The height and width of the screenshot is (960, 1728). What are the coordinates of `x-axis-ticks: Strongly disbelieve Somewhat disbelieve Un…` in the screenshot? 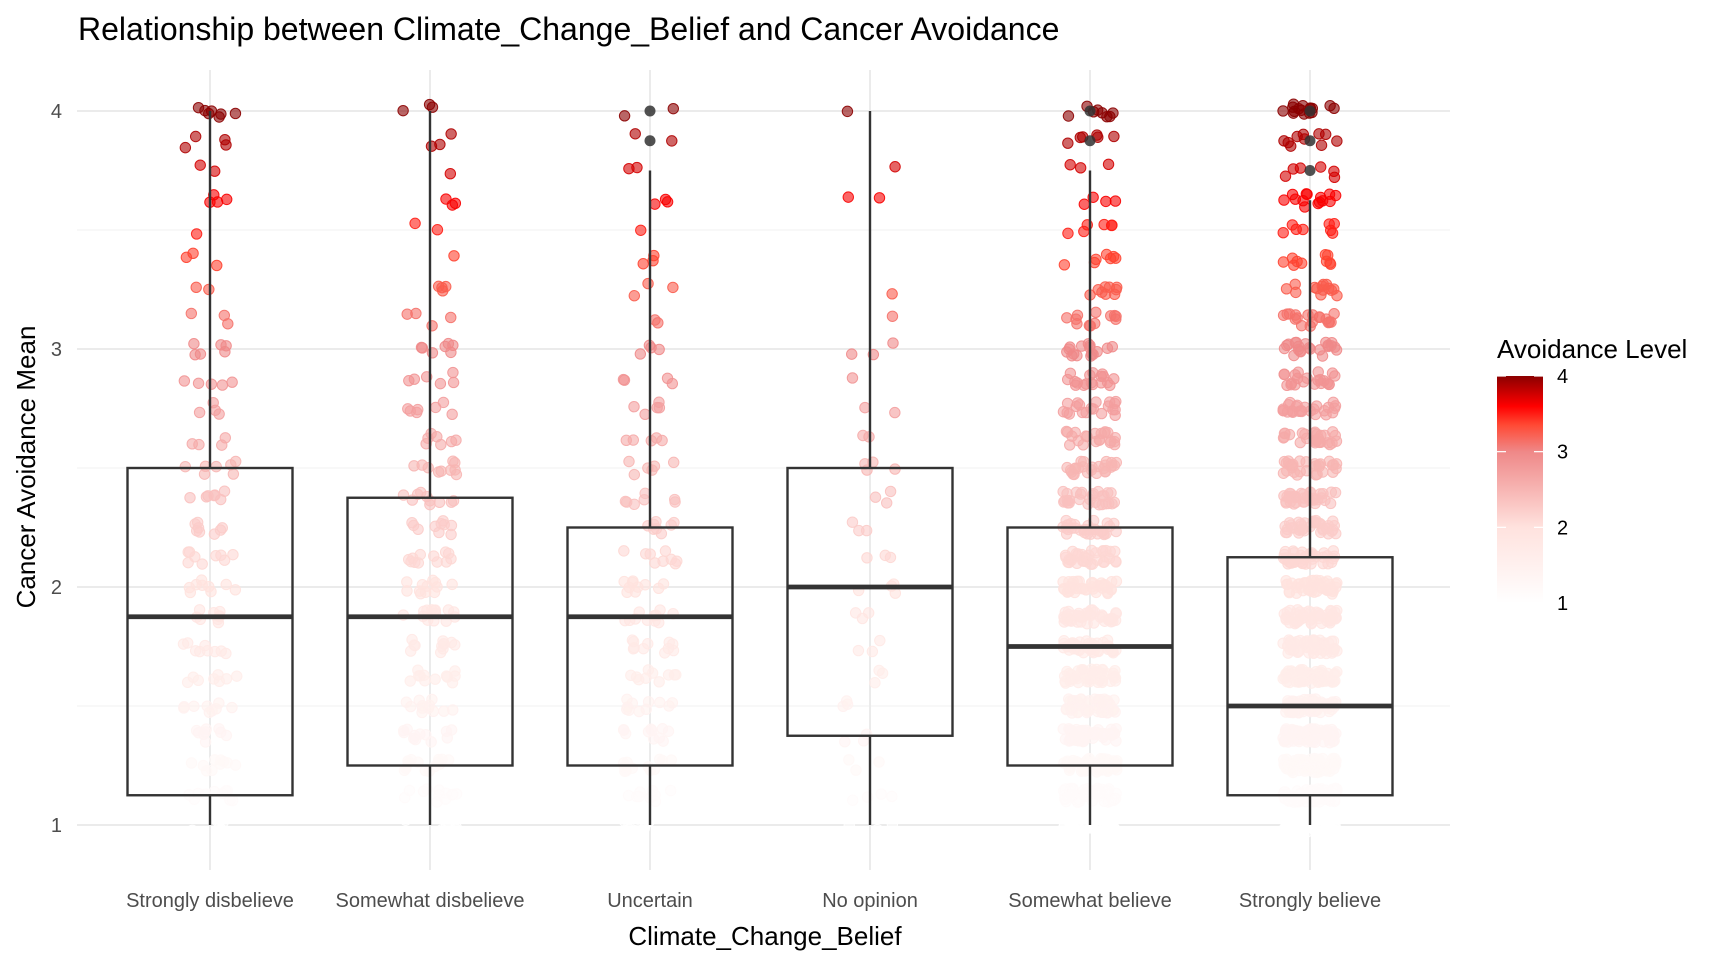 It's located at (753, 901).